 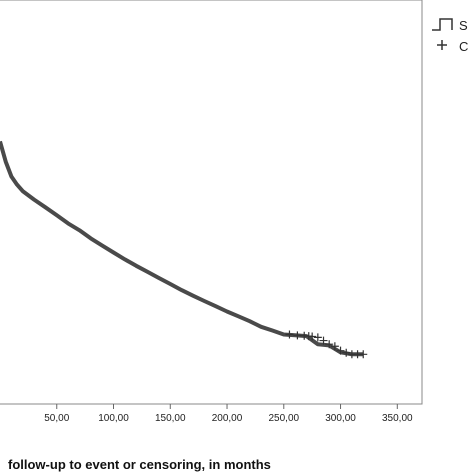 What do you see at coordinates (56, 418) in the screenshot?
I see `x-tick-label: 50,00` at bounding box center [56, 418].